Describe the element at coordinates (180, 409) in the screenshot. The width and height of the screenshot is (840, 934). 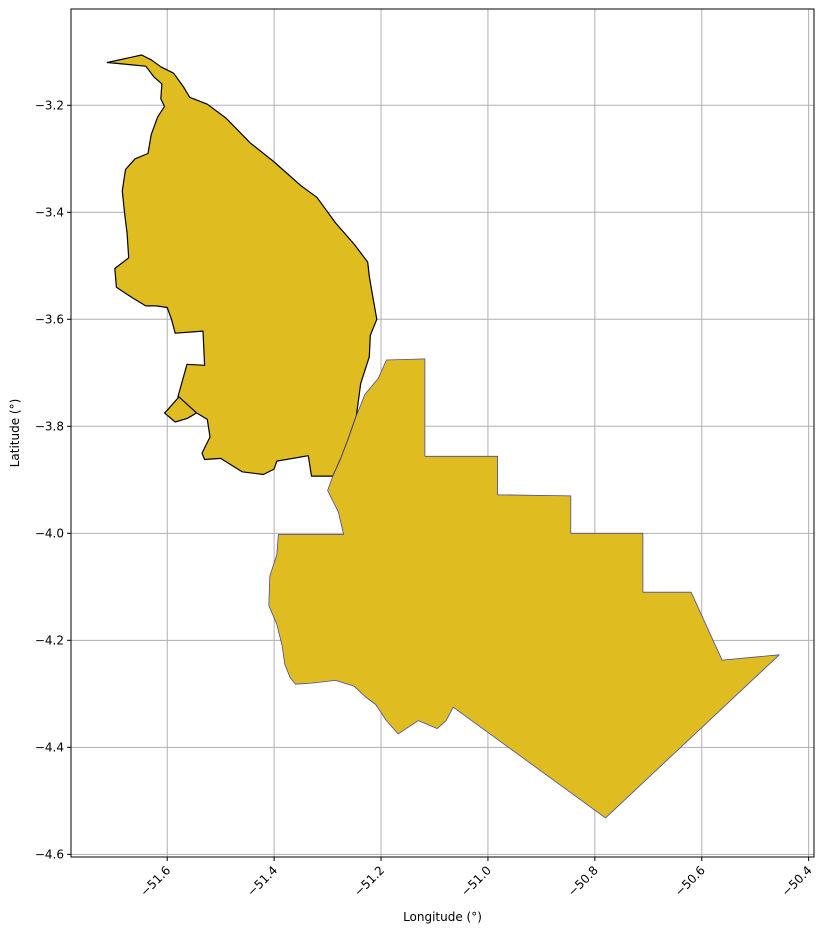
I see `north-west-lobe` at that location.